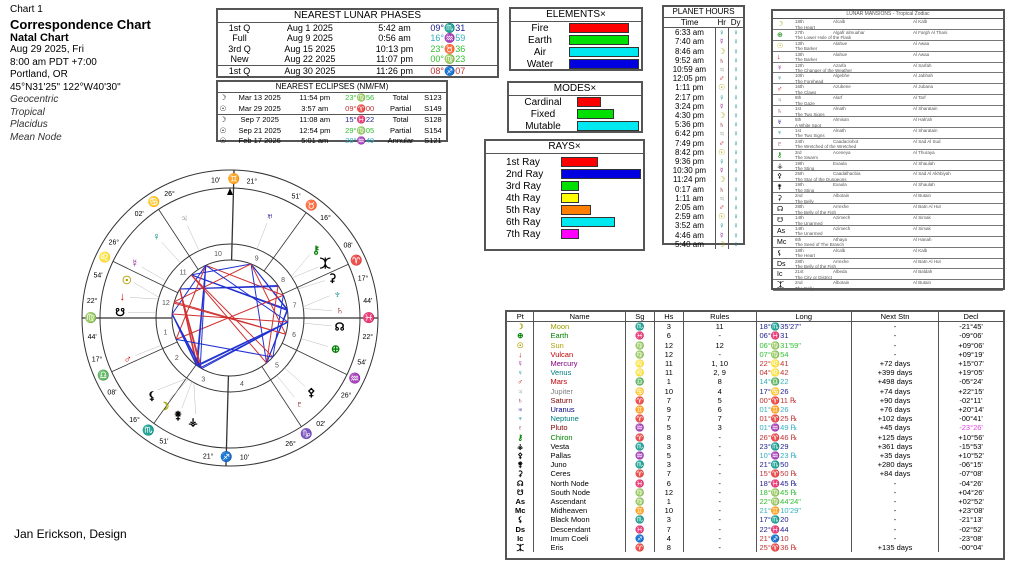 Image resolution: width=1024 pixels, height=562 pixels. I want to click on mansion-latin-name: Alnath, so click(839, 109).